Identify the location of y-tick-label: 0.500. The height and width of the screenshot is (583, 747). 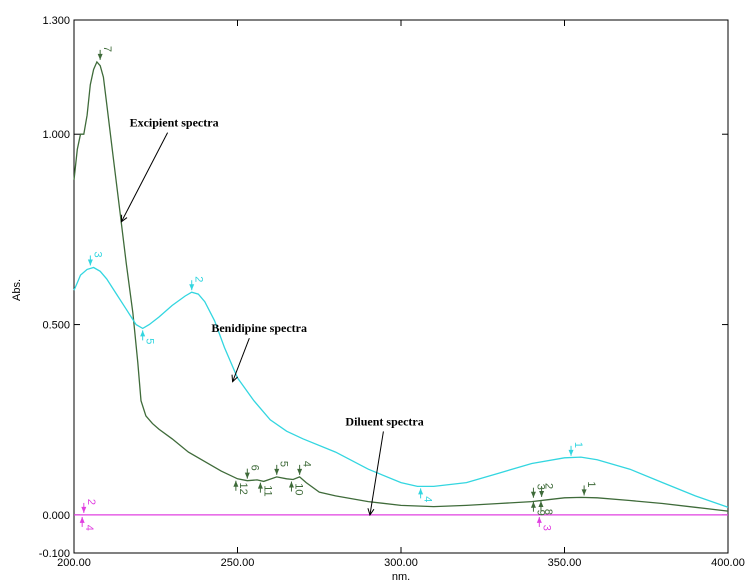
(56, 326).